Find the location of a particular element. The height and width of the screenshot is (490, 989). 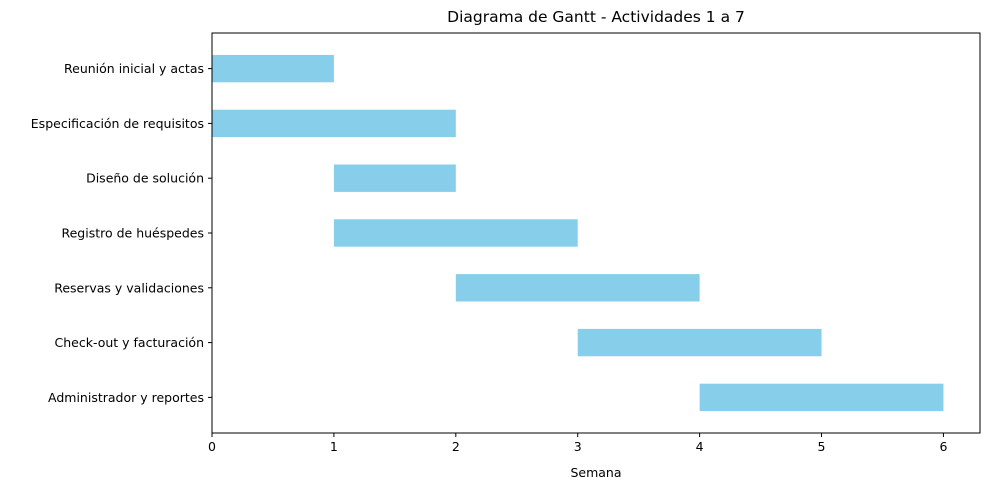

y-tick-label: Especificación de requisitos is located at coordinates (117, 123).